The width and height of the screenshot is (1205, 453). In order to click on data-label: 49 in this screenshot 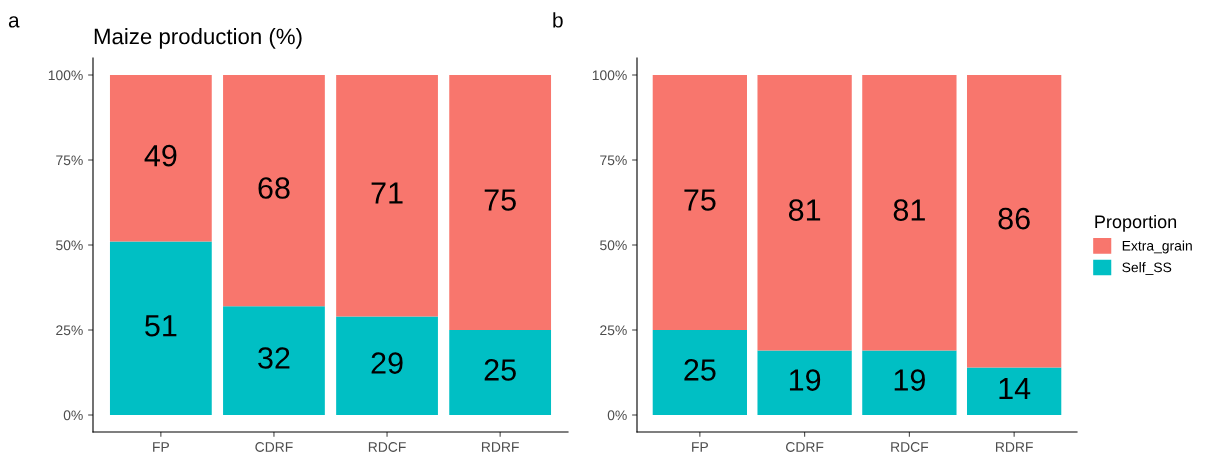, I will do `click(160, 155)`.